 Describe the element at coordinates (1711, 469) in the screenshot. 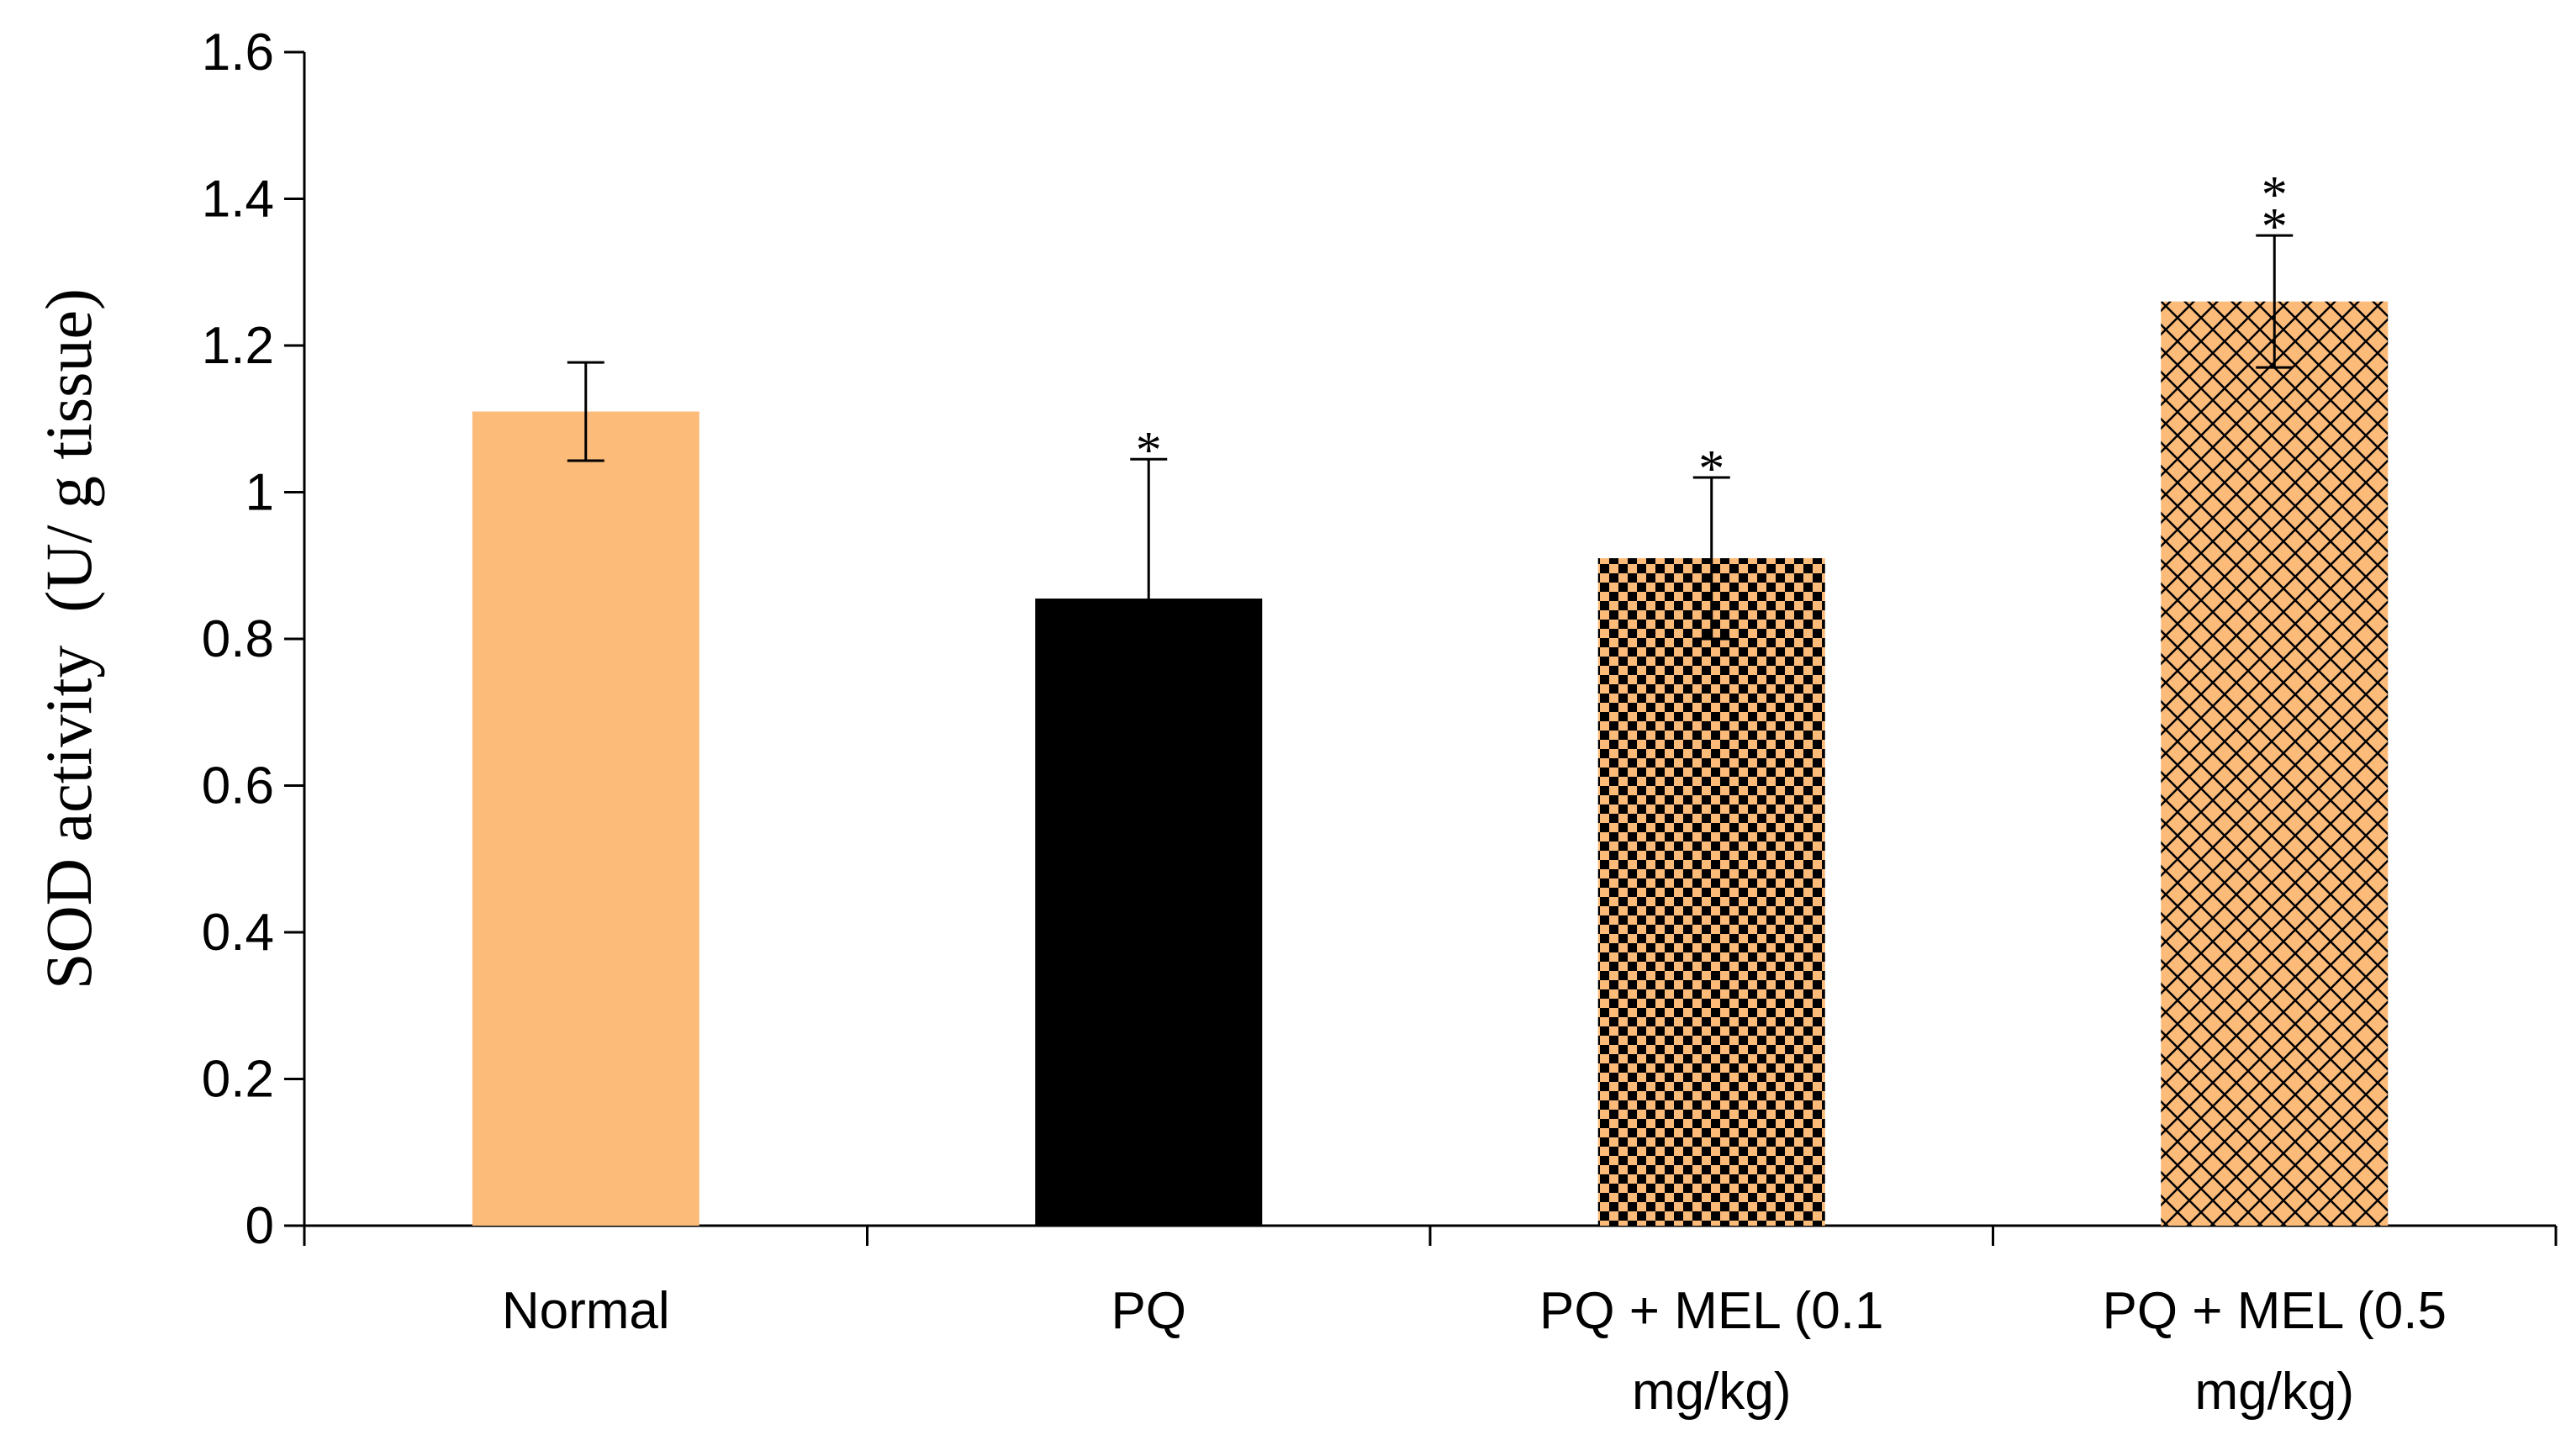

I see `significance-marker-2: *` at that location.